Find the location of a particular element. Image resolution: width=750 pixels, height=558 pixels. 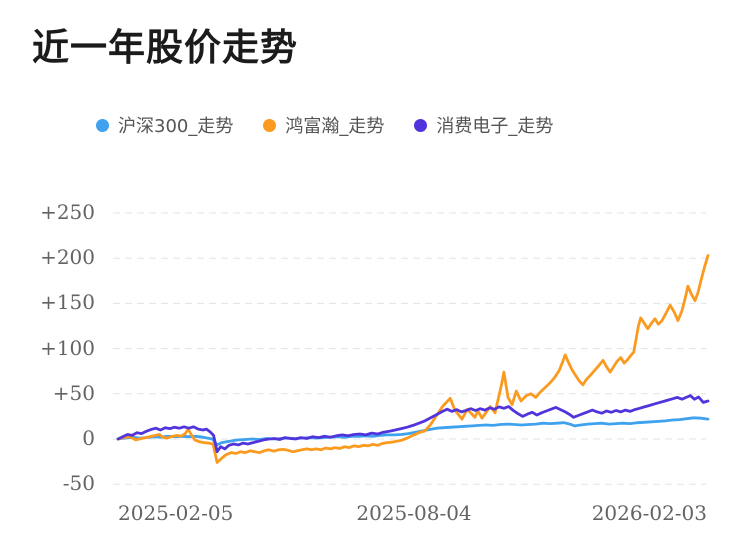

x-axis-tick: 2026-02-03 is located at coordinates (649, 513).